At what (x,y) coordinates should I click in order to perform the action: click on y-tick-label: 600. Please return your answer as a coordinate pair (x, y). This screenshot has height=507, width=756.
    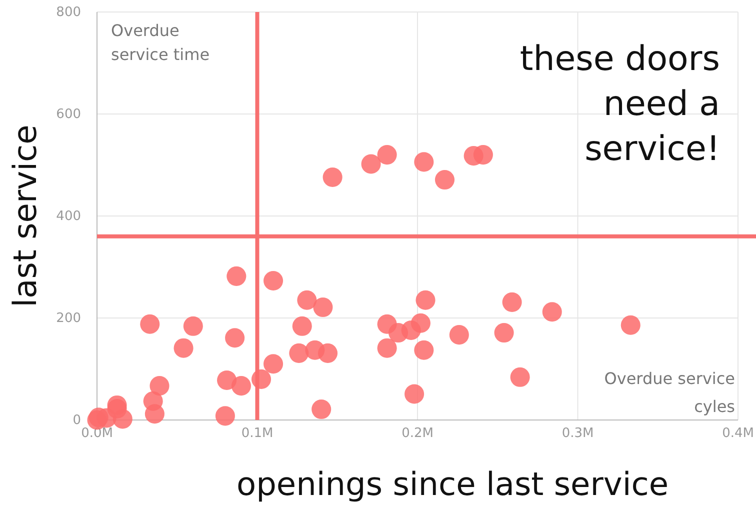
    Looking at the image, I should click on (68, 114).